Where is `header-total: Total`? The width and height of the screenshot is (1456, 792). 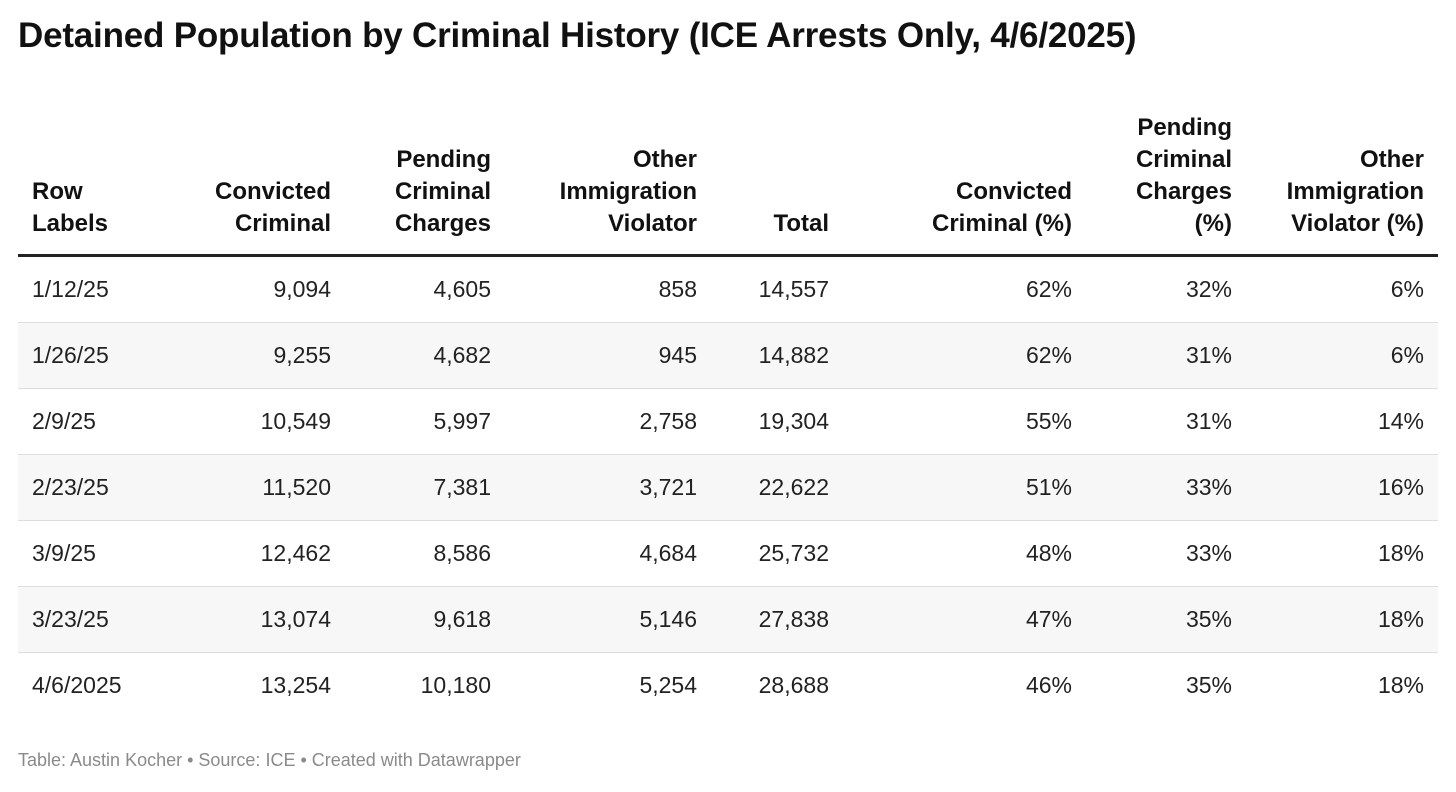
header-total: Total is located at coordinates (763, 184).